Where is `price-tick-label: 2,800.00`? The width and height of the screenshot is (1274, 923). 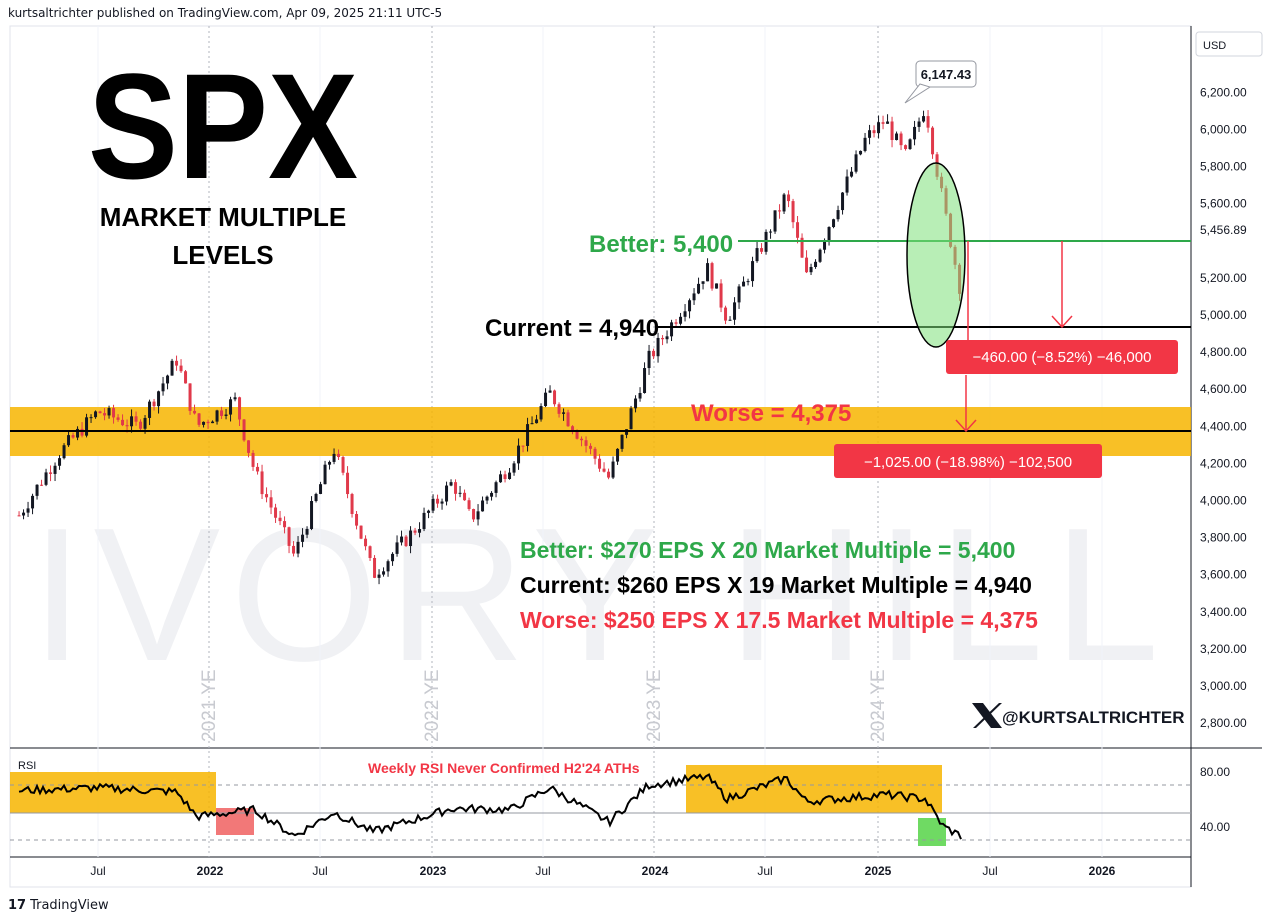 price-tick-label: 2,800.00 is located at coordinates (1223, 723).